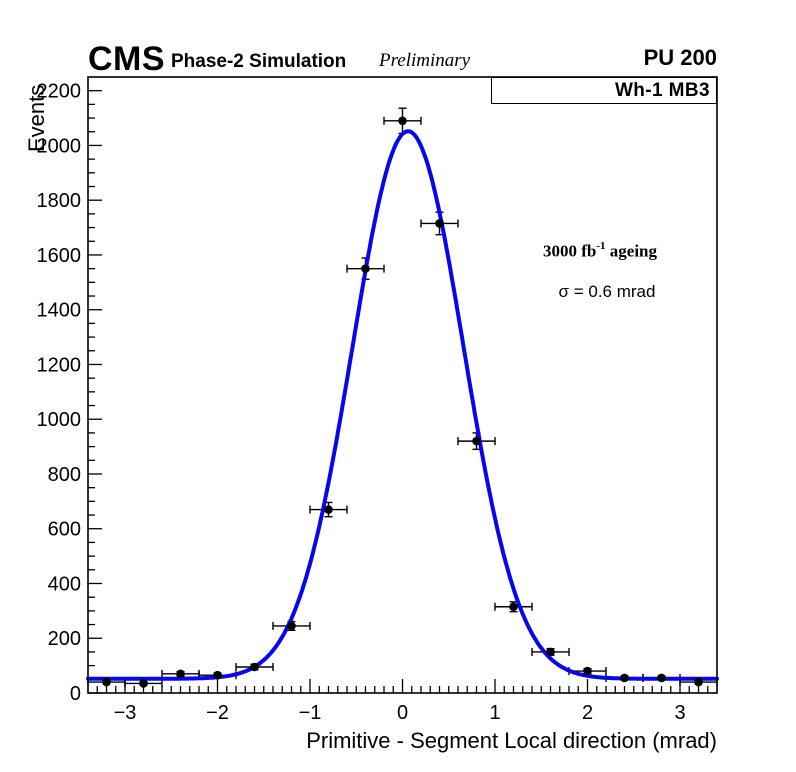  I want to click on svg-text: 600, so click(64, 530).